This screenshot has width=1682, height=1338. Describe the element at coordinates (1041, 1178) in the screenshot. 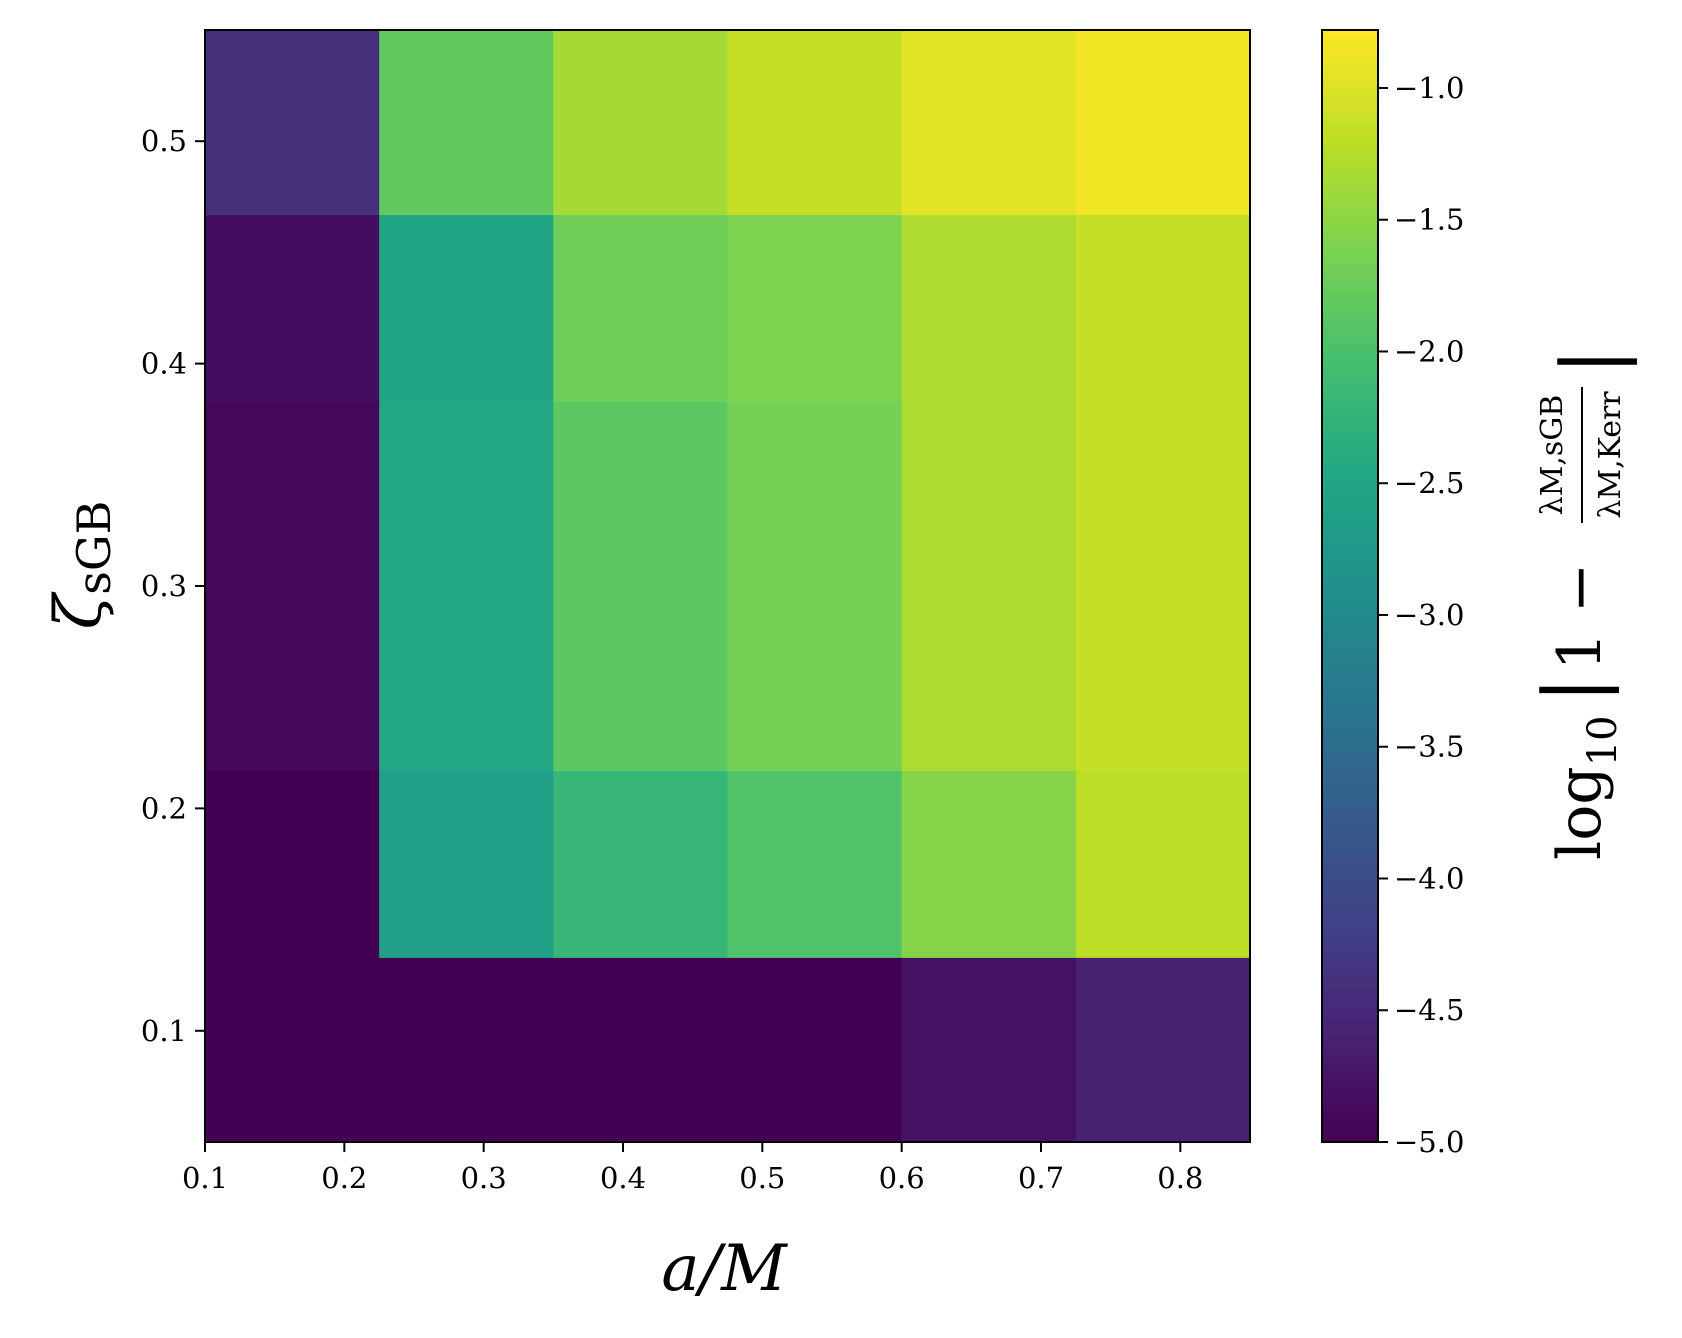

I see `x-tick-label: 0.7` at that location.